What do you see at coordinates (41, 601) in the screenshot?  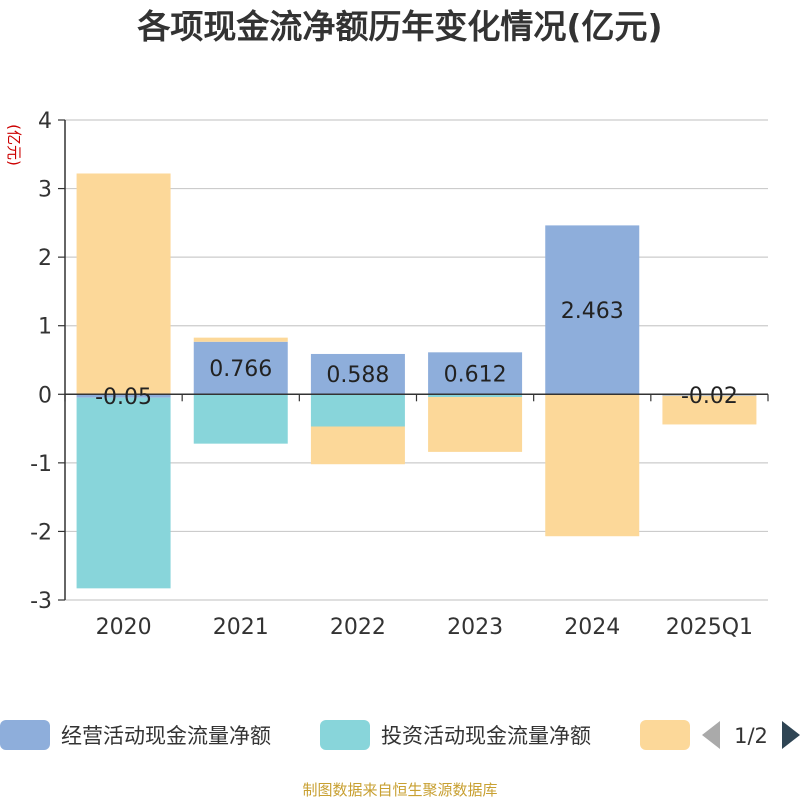 I see `y-tick-label: -3` at bounding box center [41, 601].